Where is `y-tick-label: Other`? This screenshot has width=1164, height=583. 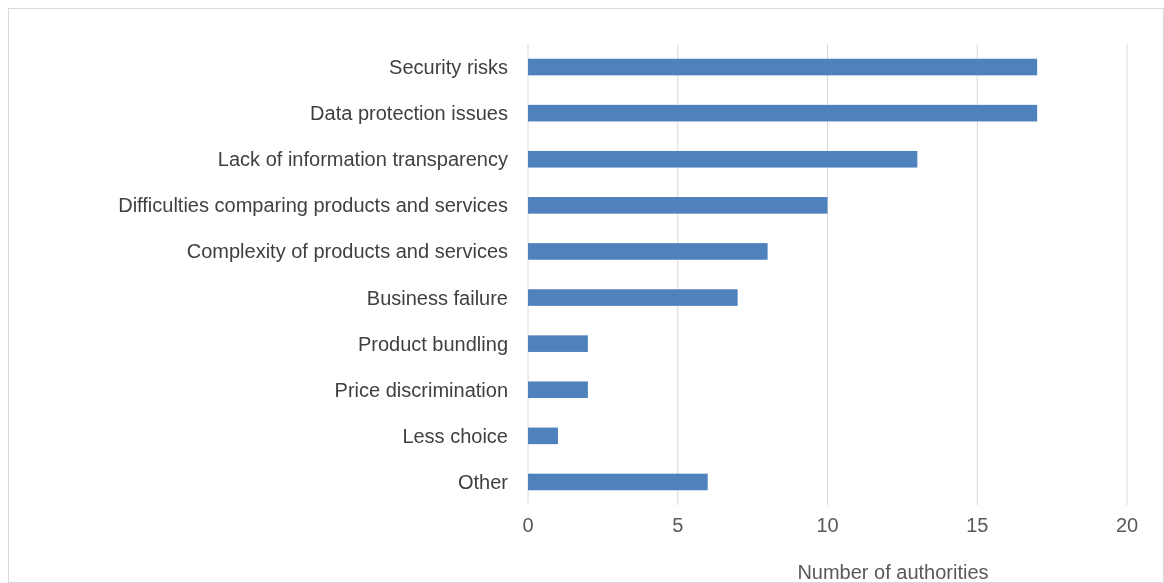
y-tick-label: Other is located at coordinates (483, 481).